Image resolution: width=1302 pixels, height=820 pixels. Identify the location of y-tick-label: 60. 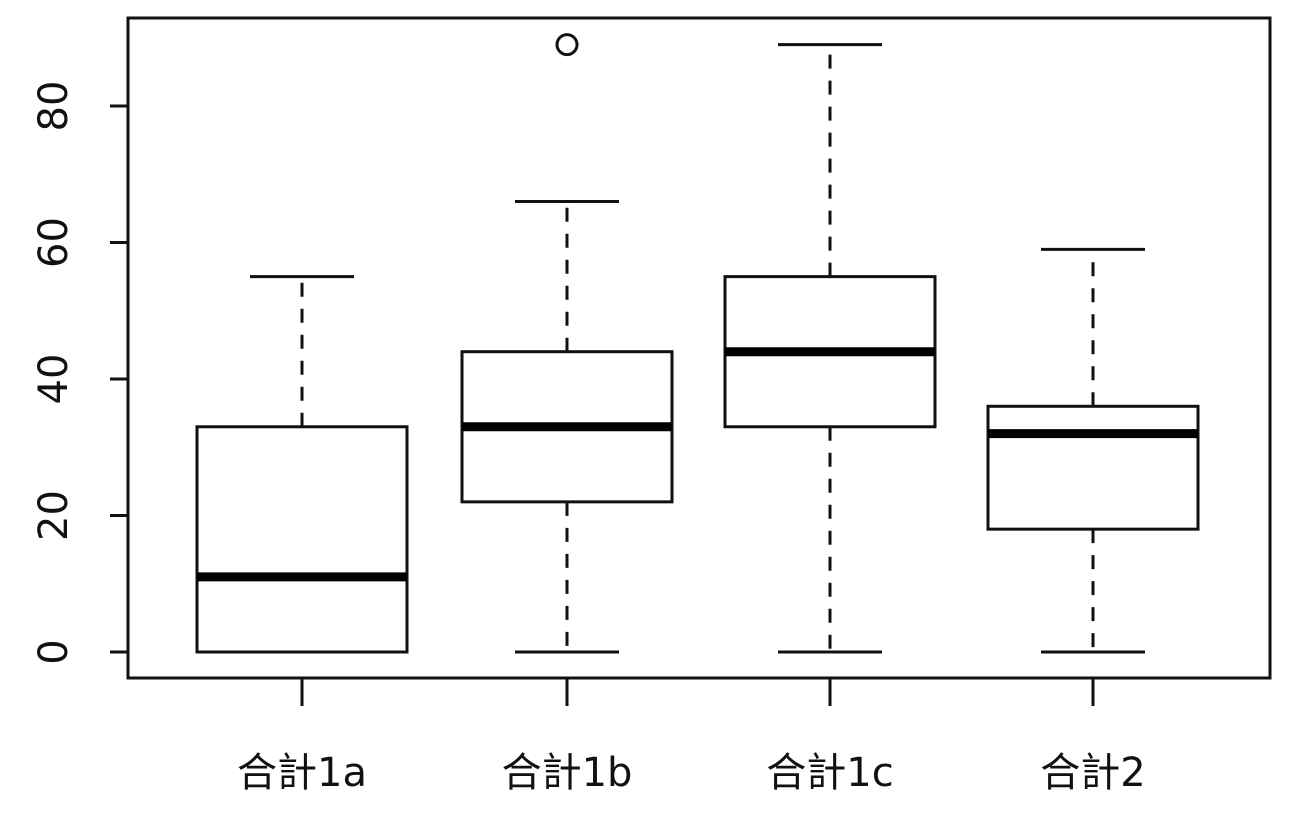
(54, 242).